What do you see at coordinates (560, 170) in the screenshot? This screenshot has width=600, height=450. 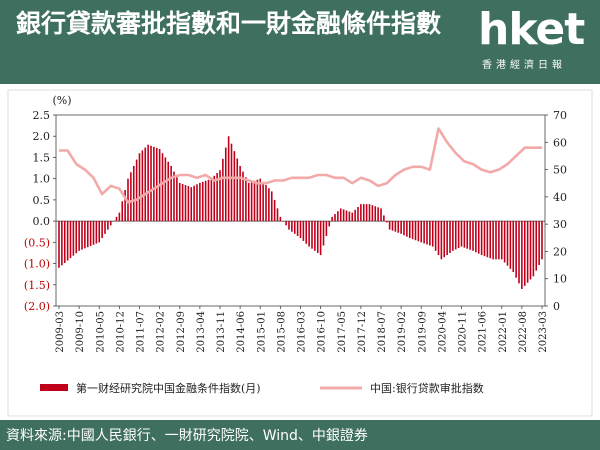 I see `right-tick-label: 50` at bounding box center [560, 170].